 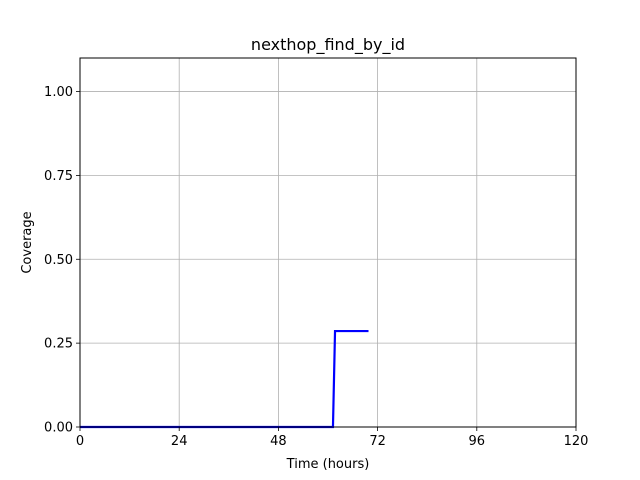 I want to click on y-axis-label: Coverage, so click(x=27, y=242).